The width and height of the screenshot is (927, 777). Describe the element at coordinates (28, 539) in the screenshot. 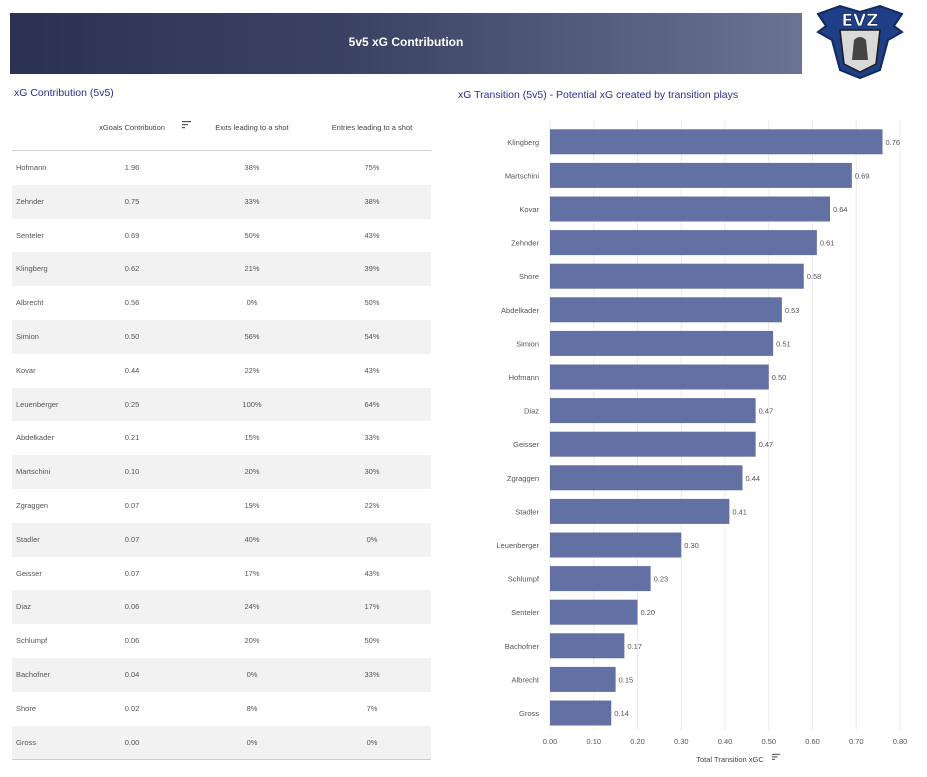

I see `player-name: Stadler` at that location.